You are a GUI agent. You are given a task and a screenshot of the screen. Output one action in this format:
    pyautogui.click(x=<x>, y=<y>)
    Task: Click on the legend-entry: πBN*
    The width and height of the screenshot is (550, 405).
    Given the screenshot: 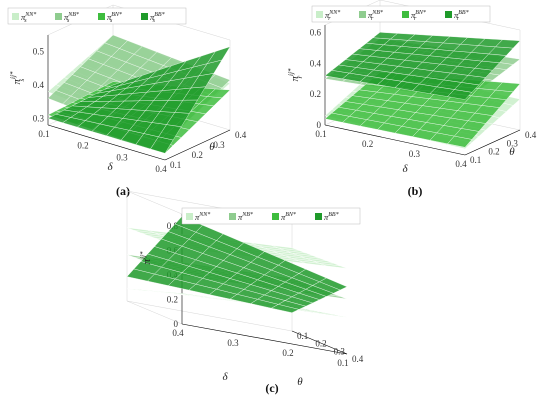 What is the action you would take?
    pyautogui.click(x=288, y=217)
    